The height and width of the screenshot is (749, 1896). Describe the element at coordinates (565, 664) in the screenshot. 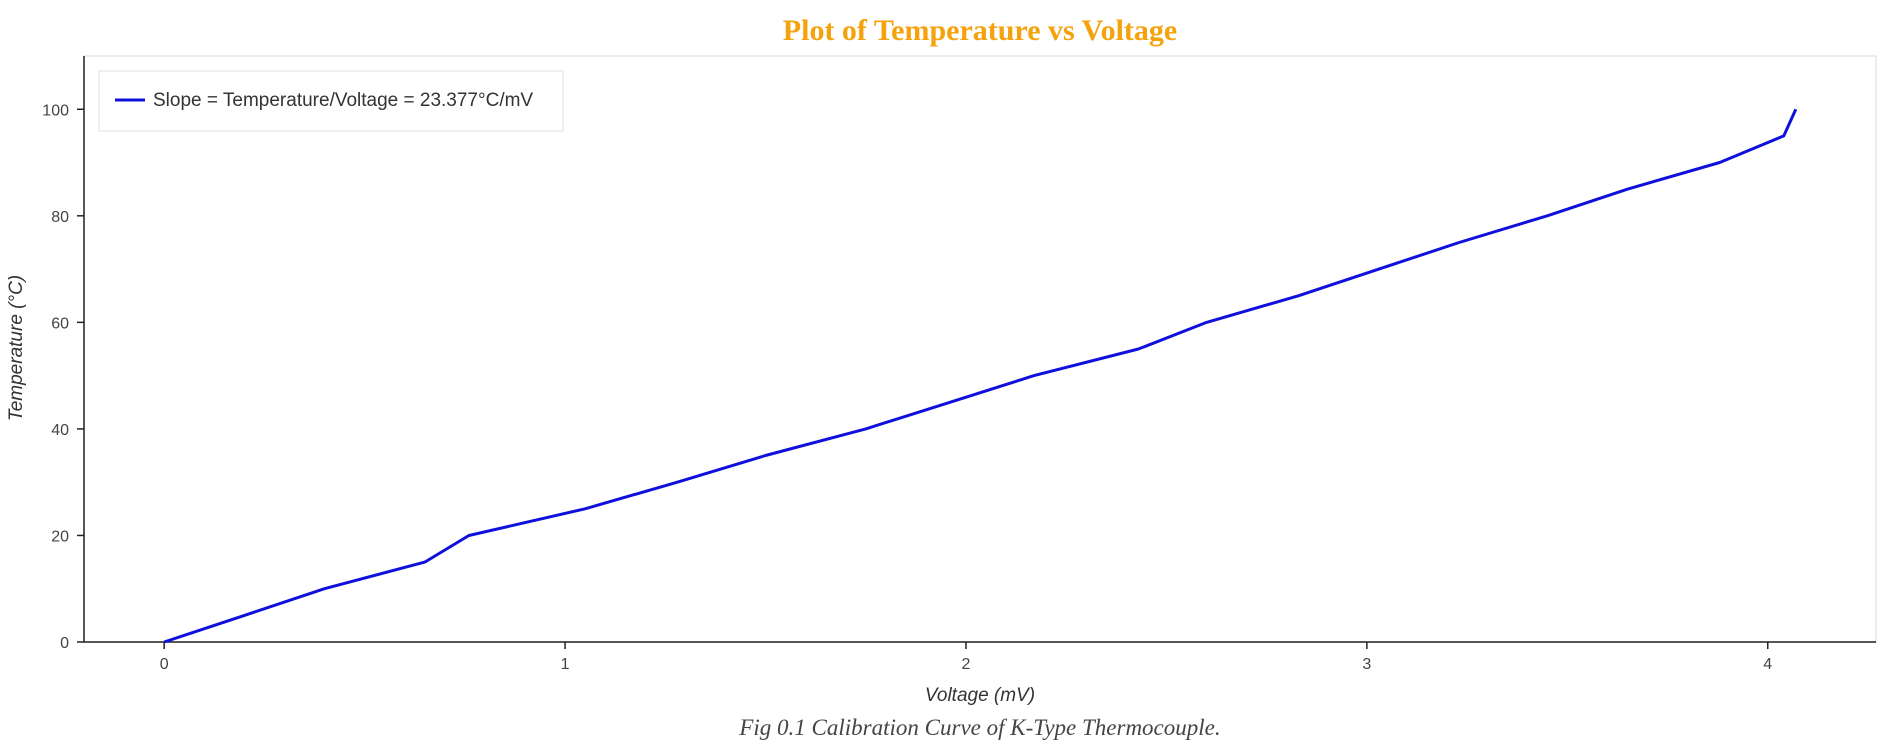

I see `x-tick-label: 1` at that location.